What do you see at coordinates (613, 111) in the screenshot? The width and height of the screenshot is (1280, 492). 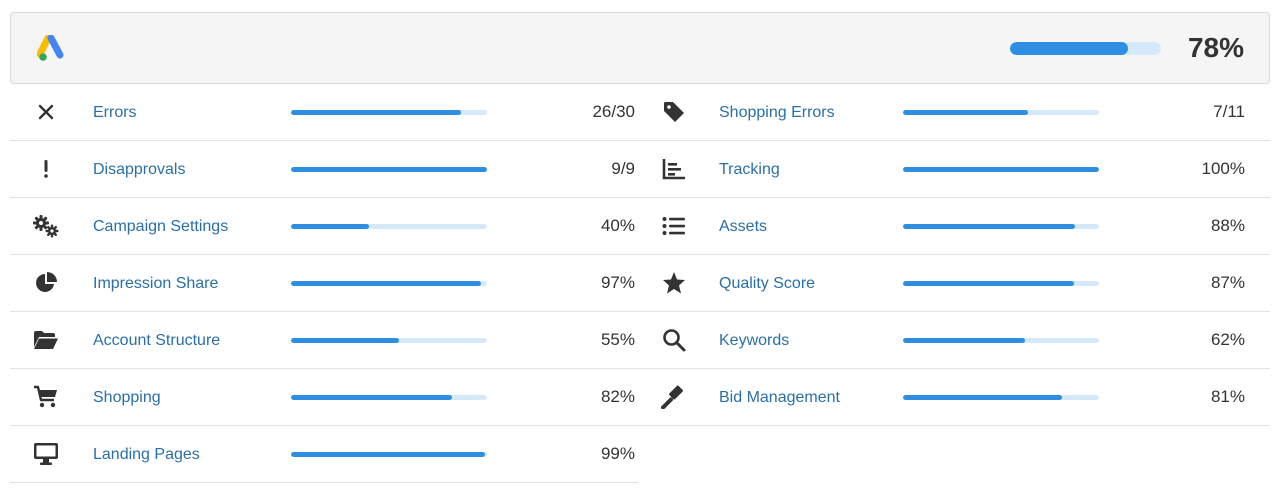 I see `check-score: 26/30` at bounding box center [613, 111].